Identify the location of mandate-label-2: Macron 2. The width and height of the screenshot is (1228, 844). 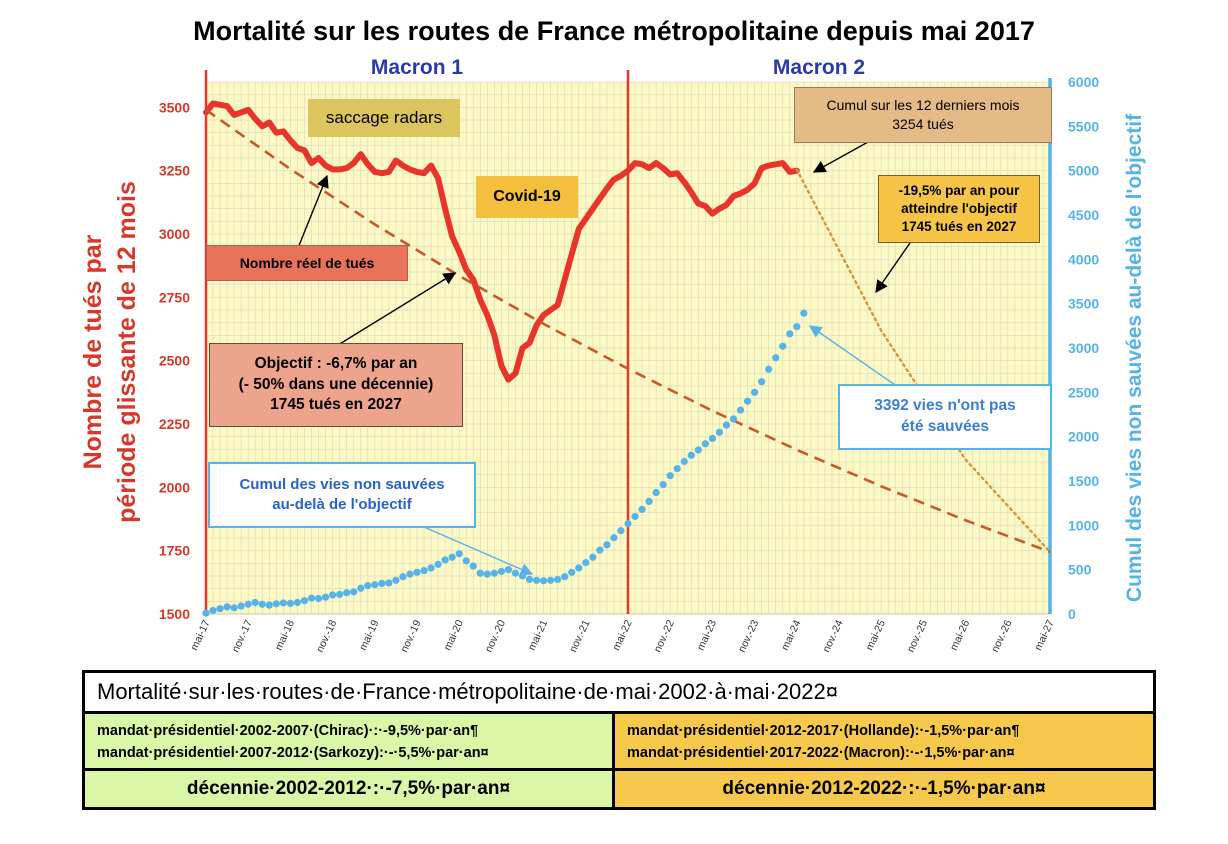
(819, 67).